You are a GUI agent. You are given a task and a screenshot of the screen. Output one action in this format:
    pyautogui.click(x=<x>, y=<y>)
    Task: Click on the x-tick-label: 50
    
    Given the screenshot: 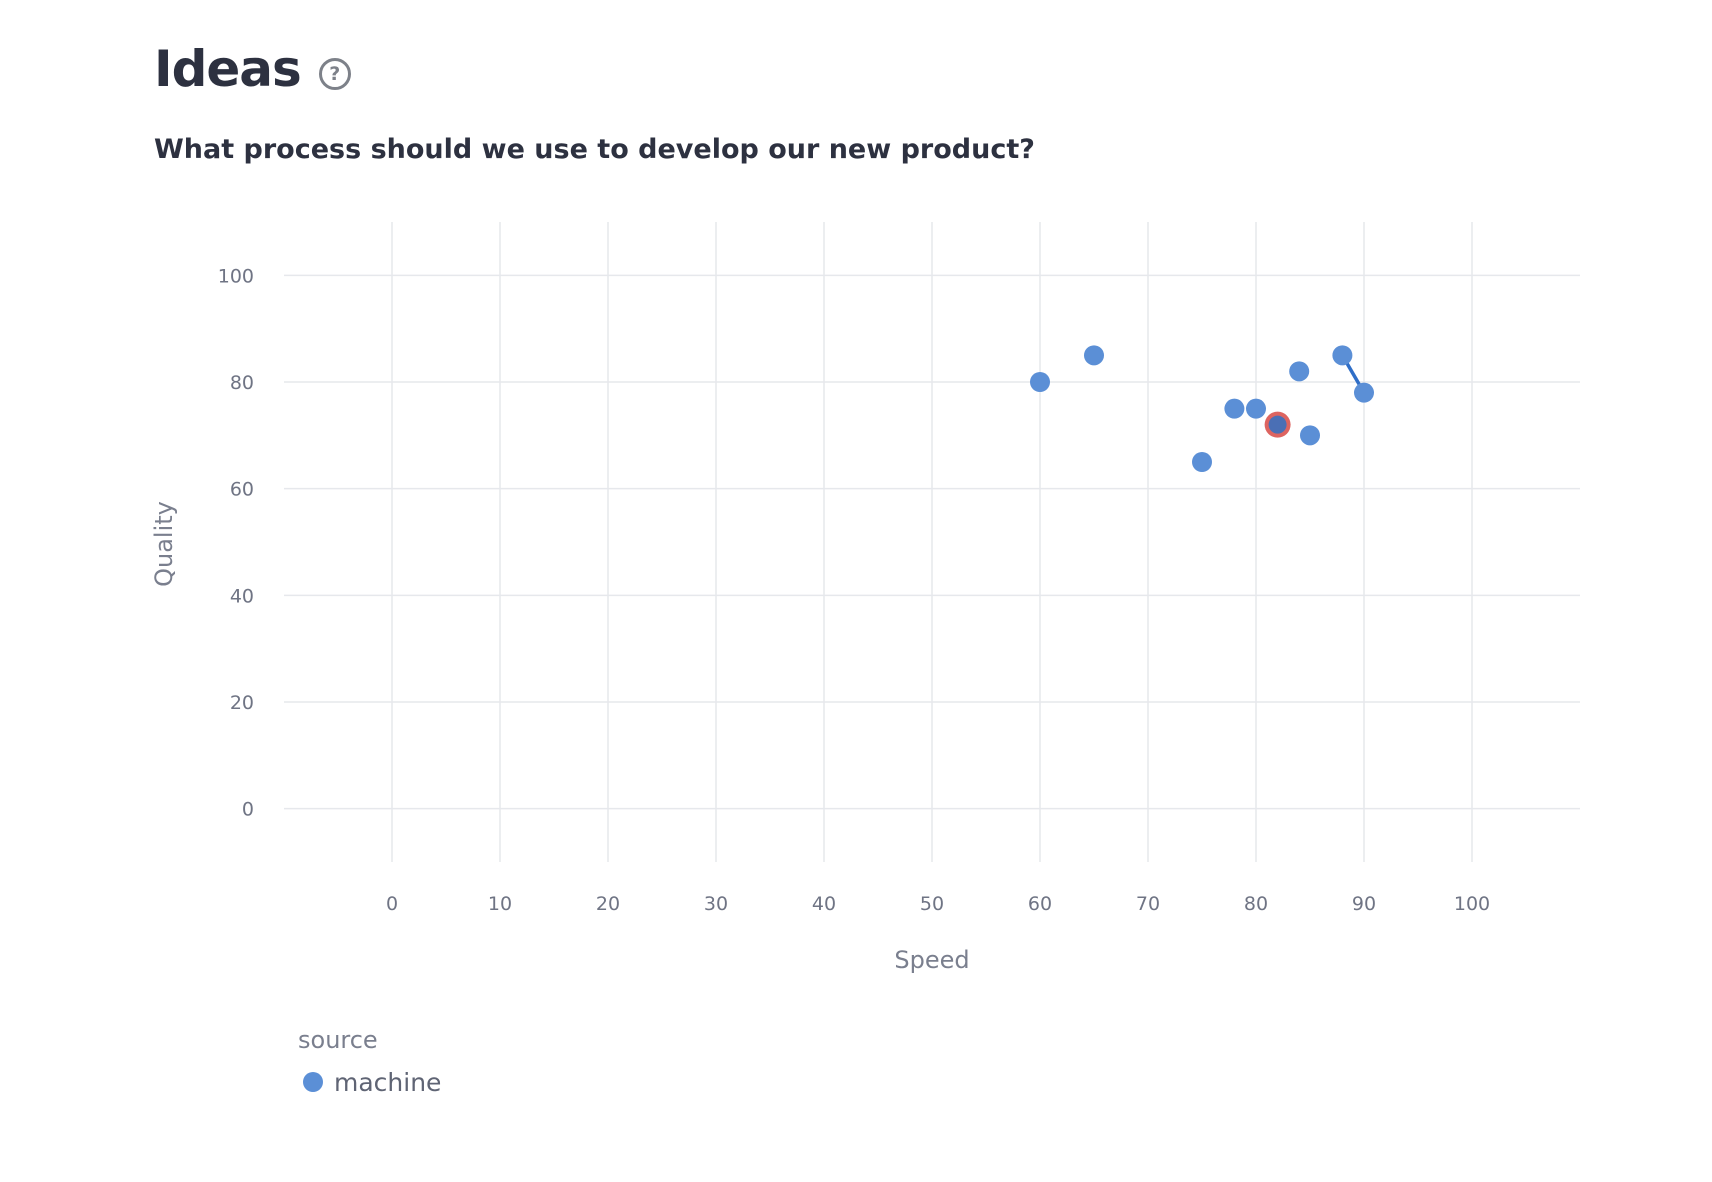 What is the action you would take?
    pyautogui.click(x=932, y=904)
    